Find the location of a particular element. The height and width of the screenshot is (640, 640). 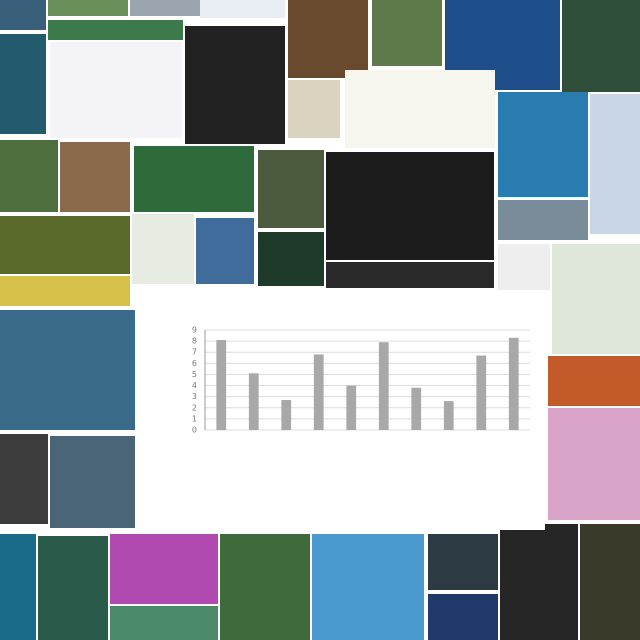

bar-chart: 0 1 2 3 4 5 6 7 8 9 is located at coordinates (361, 380).